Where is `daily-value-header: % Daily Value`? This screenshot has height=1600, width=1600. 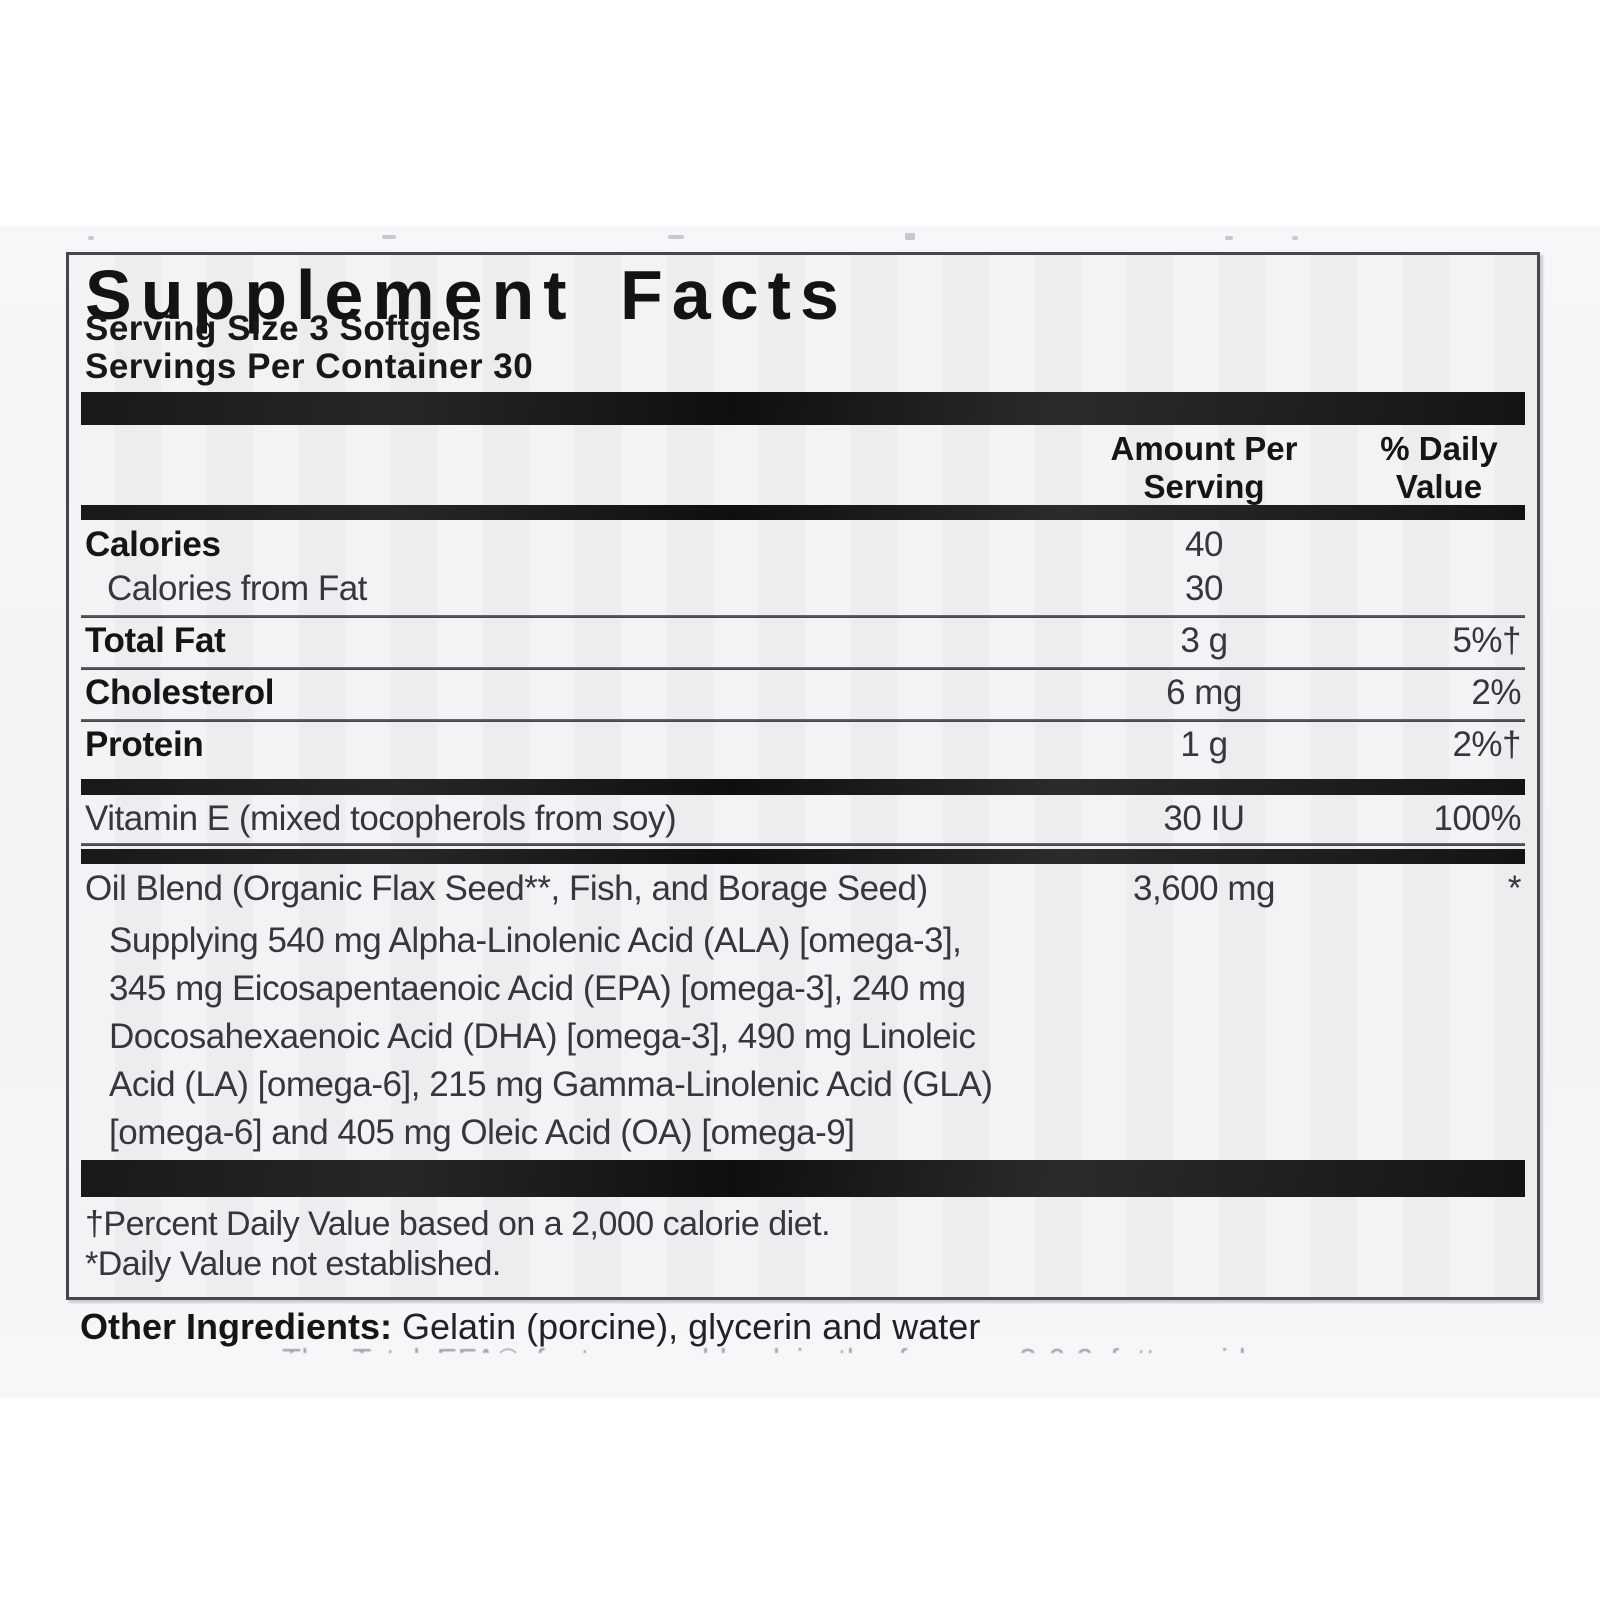 daily-value-header: % Daily Value is located at coordinates (1439, 468).